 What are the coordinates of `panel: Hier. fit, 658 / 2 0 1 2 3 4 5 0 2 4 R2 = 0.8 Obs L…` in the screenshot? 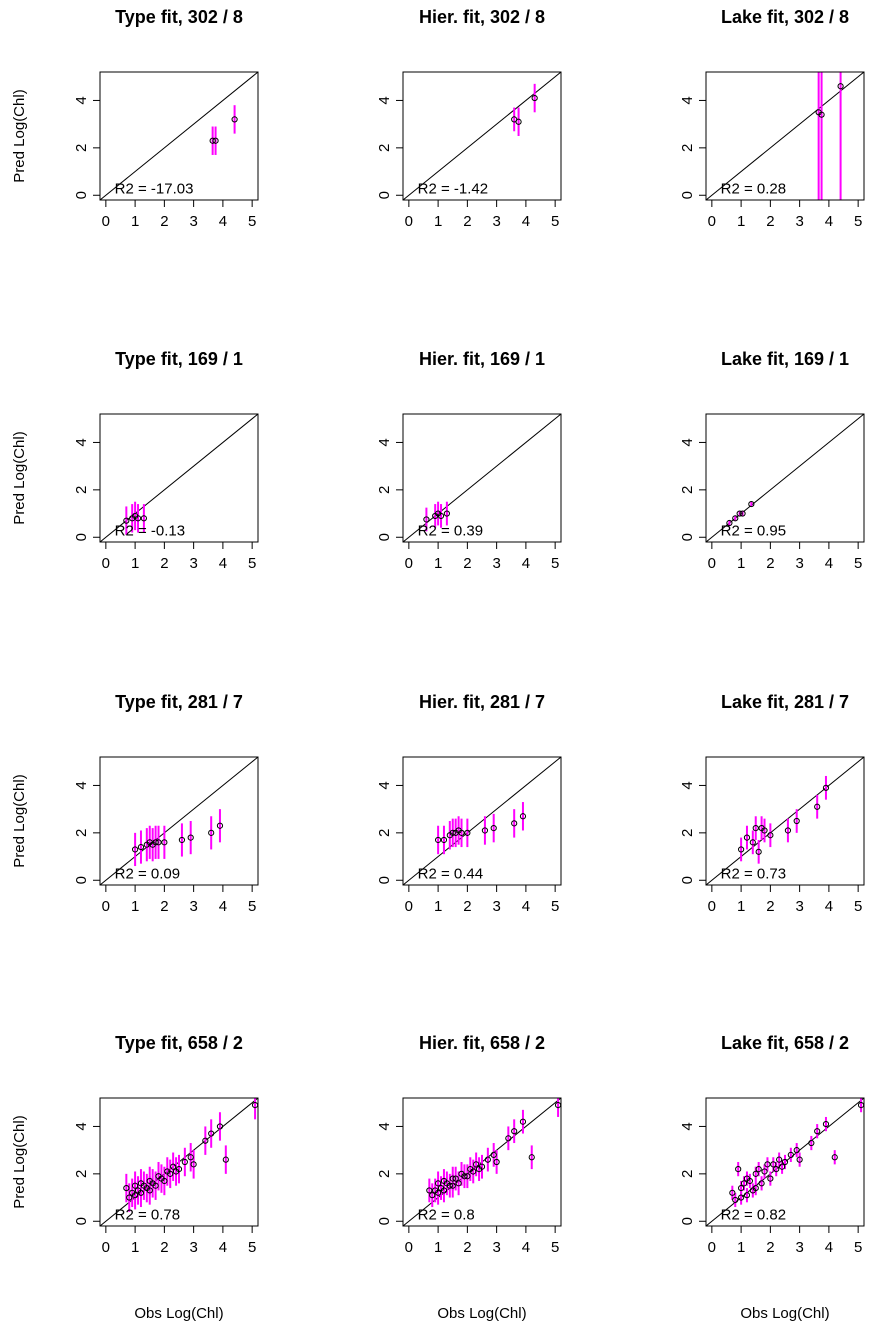 It's located at (469, 1177).